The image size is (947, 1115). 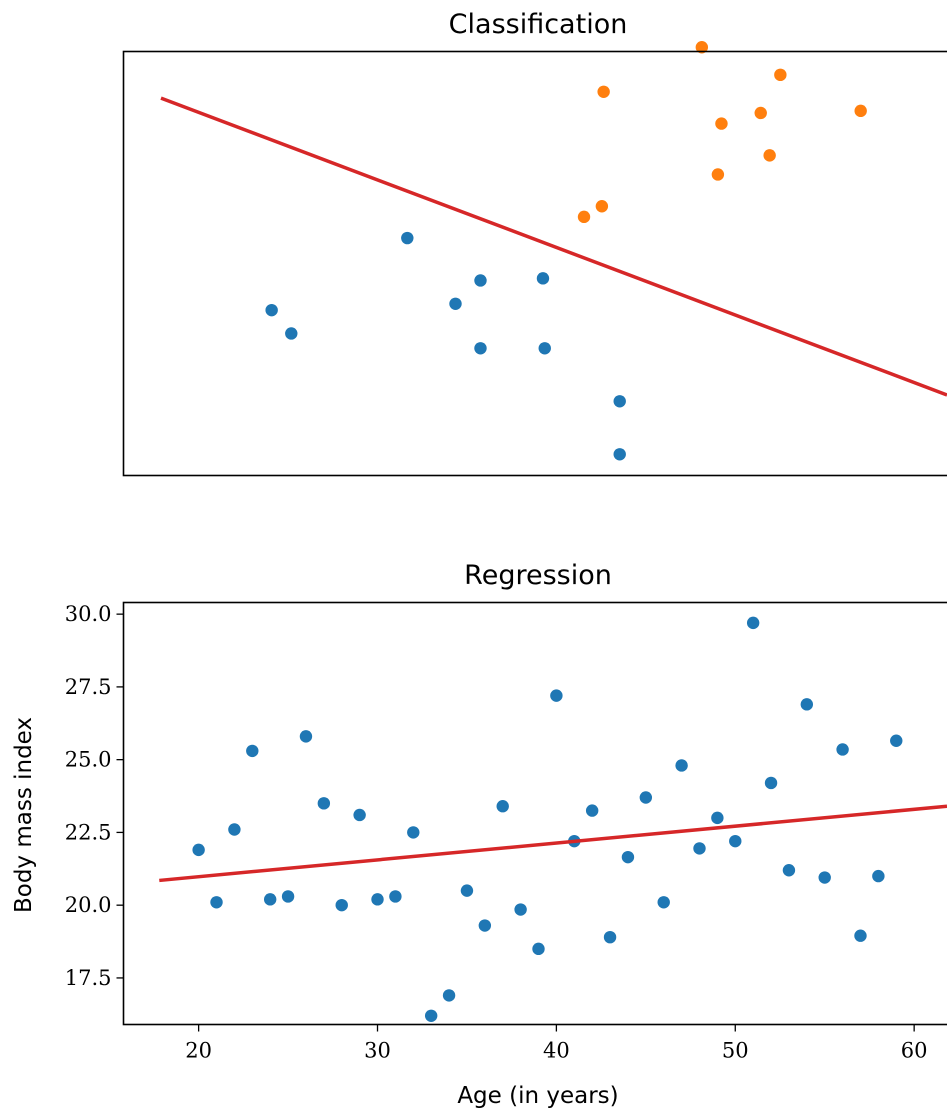 I want to click on x-tick-label: 30, so click(x=377, y=1051).